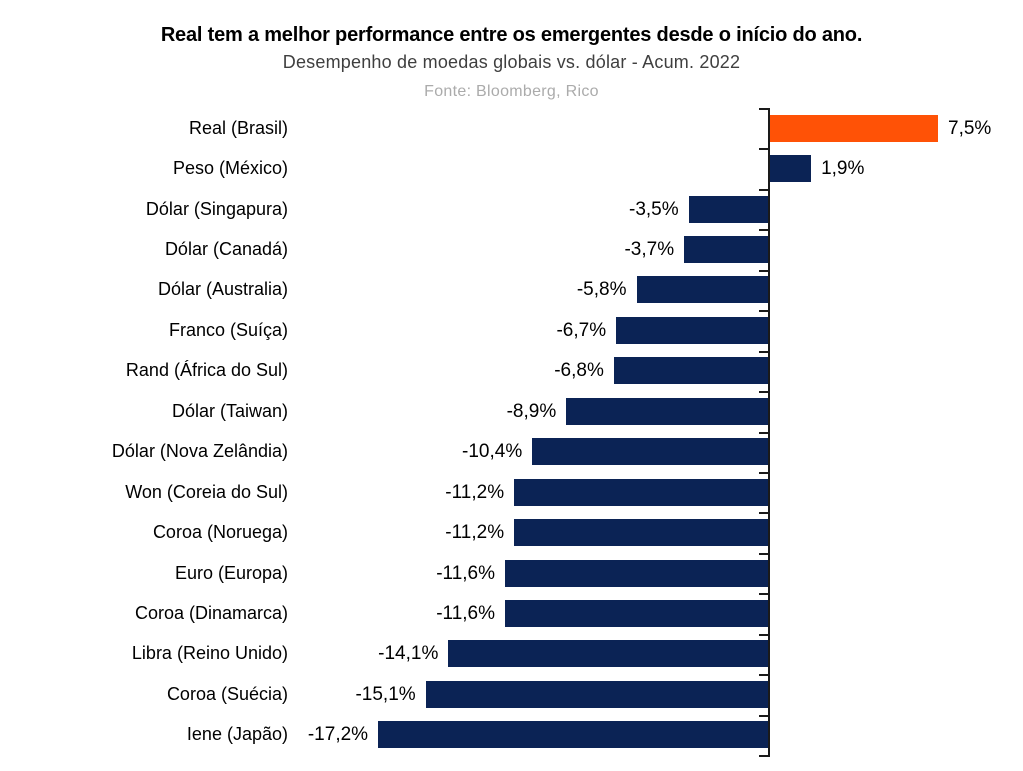 The width and height of the screenshot is (1023, 771). Describe the element at coordinates (229, 410) in the screenshot. I see `category-label: Dólar (Taiwan)` at that location.